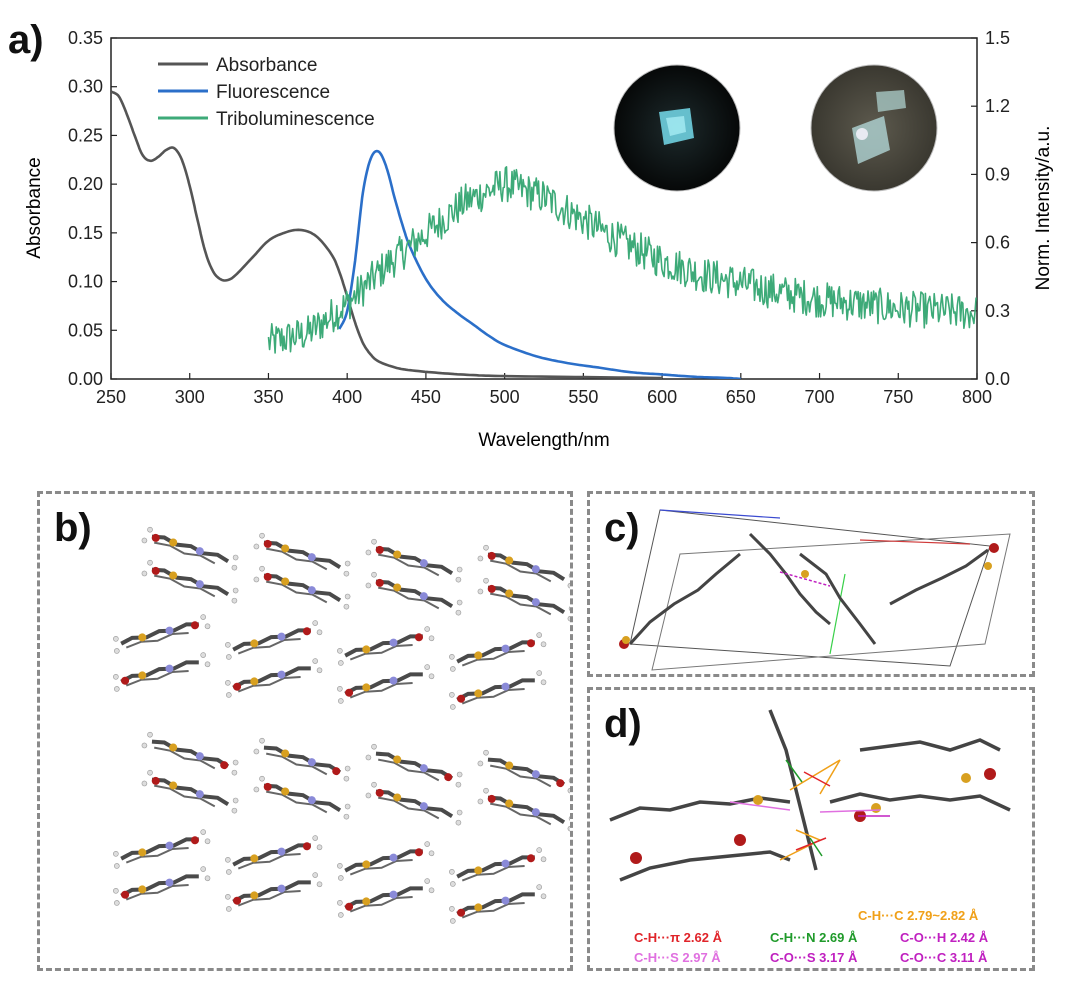 The width and height of the screenshot is (1080, 994). Describe the element at coordinates (622, 528) in the screenshot. I see `panel-c-label: c)` at that location.